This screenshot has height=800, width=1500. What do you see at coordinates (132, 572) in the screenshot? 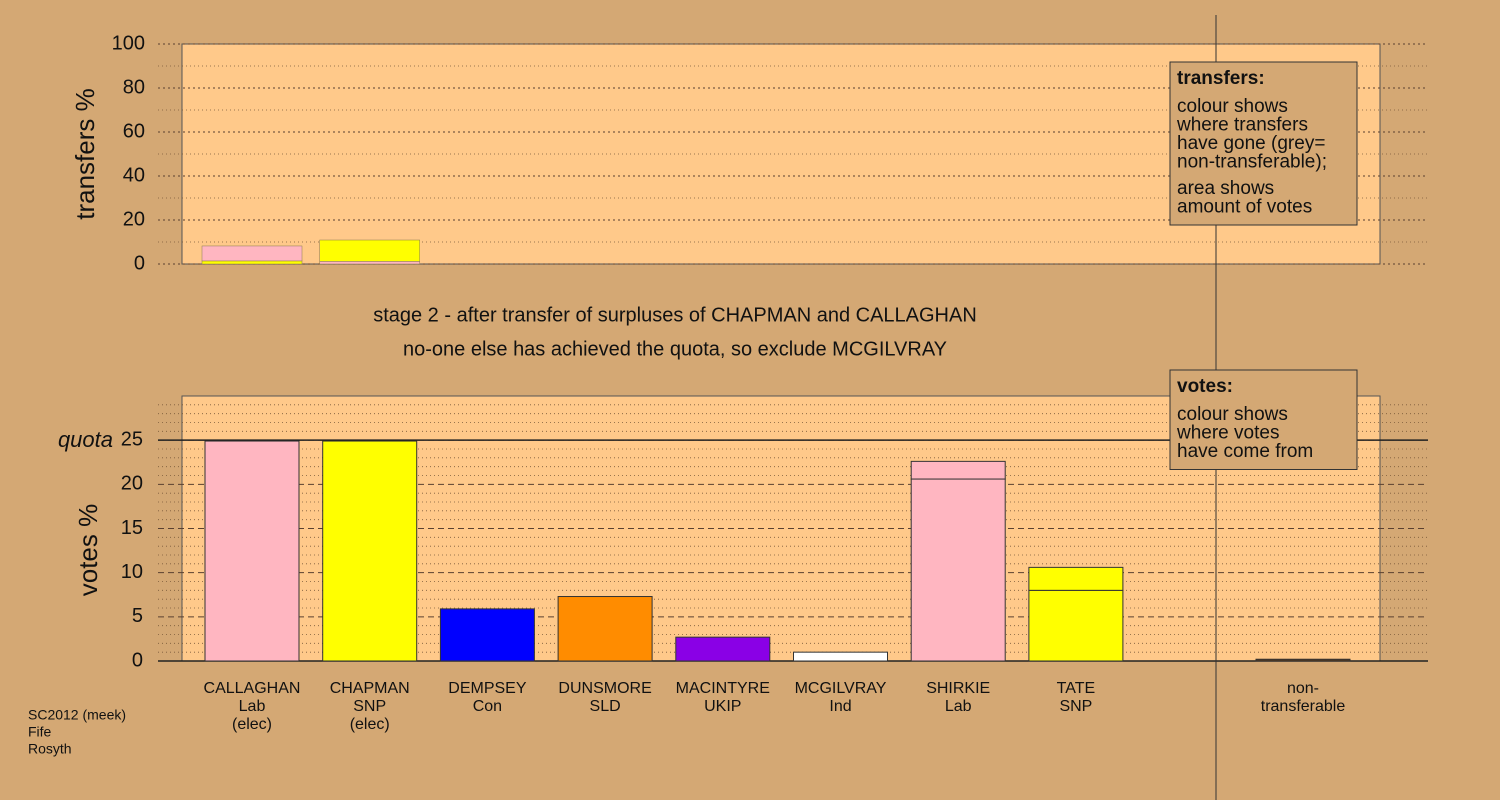
I see `y-tick-label: 10` at bounding box center [132, 572].